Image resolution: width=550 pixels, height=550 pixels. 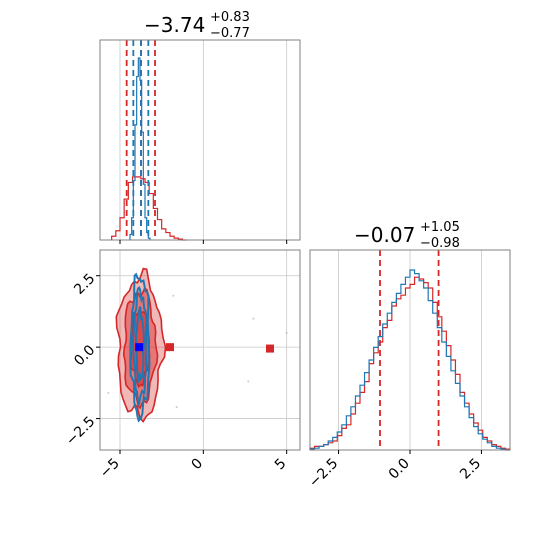 I want to click on top-hist-ticks, so click(x=203, y=242).